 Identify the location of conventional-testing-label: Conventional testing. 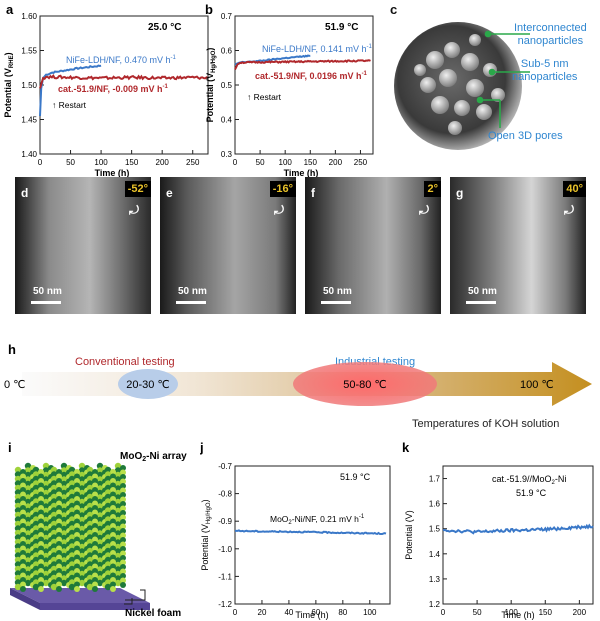
(125, 362).